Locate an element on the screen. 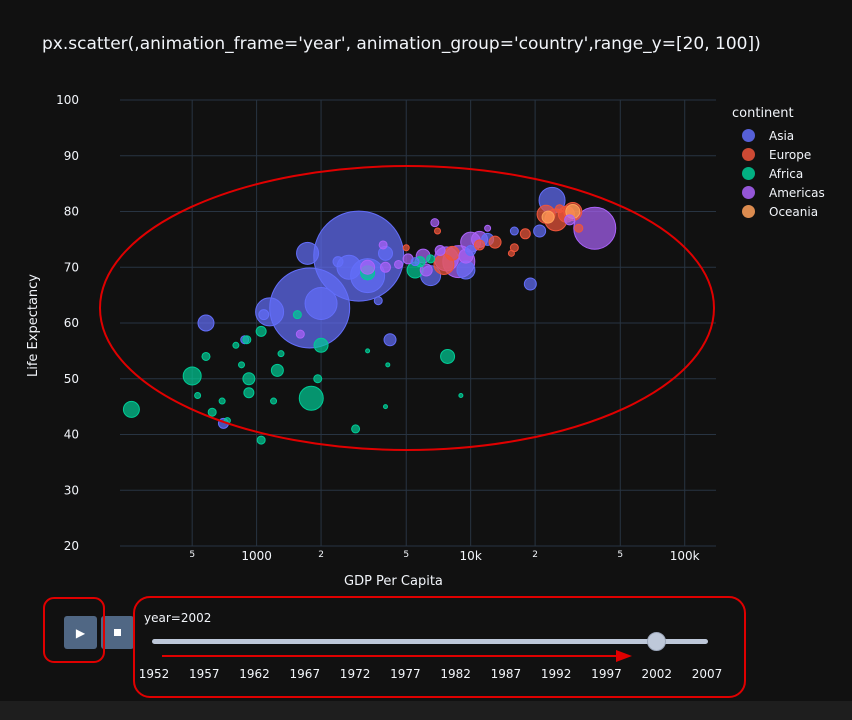  legend-title: continent is located at coordinates (763, 113).